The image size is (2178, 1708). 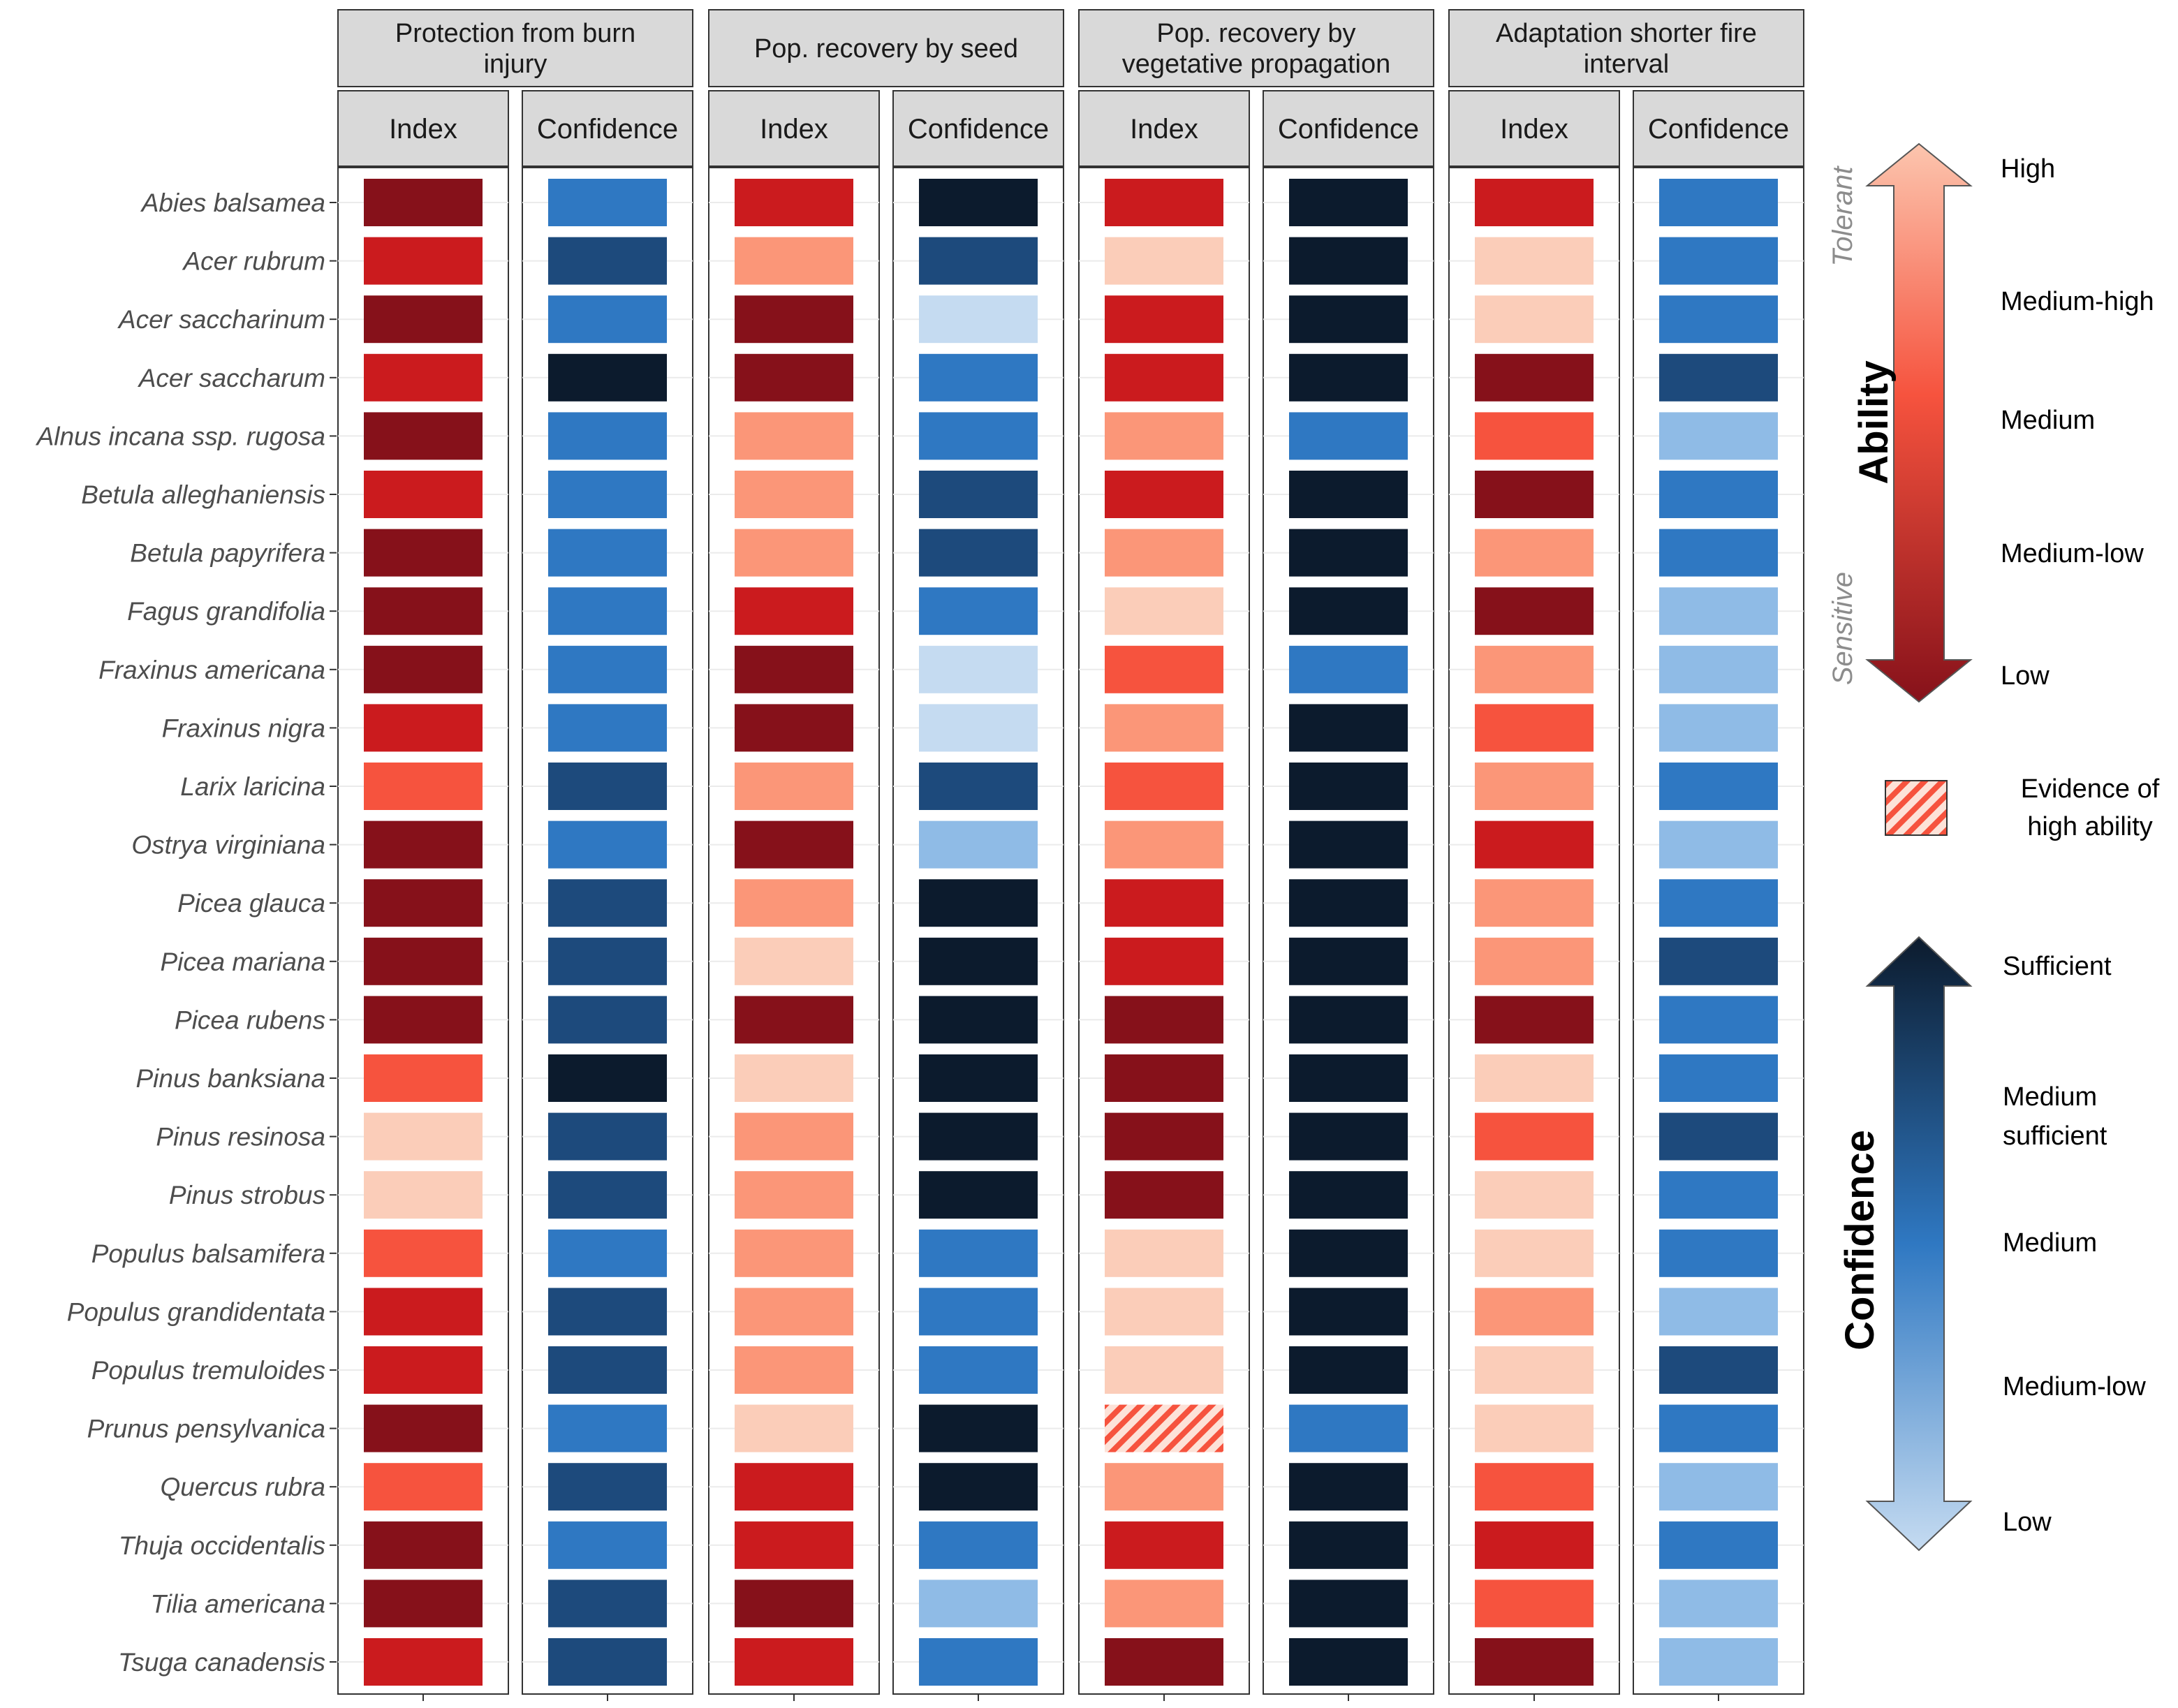 I want to click on confidence-level-label: Medium, so click(x=2050, y=1097).